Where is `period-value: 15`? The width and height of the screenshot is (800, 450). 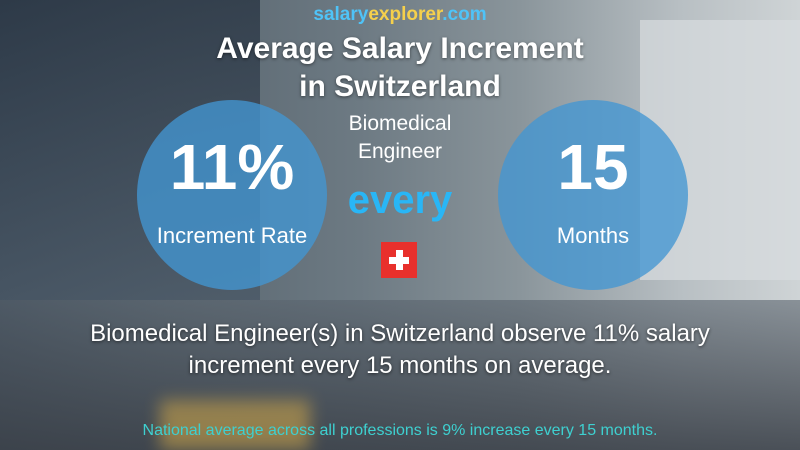
period-value: 15 is located at coordinates (593, 167).